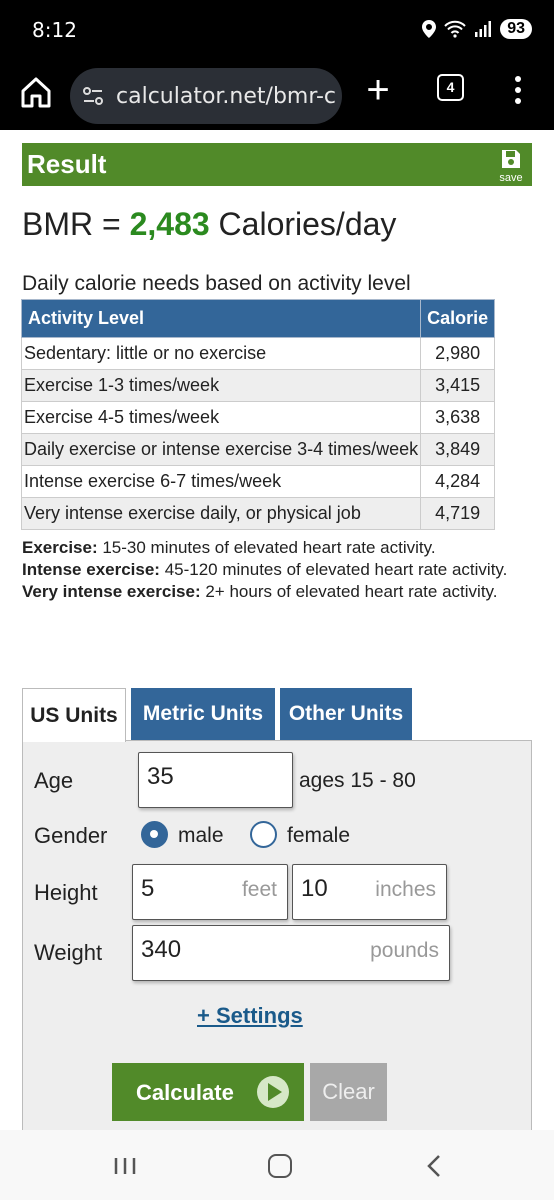 The width and height of the screenshot is (554, 1200). What do you see at coordinates (210, 892) in the screenshot?
I see `height-feet-input: 5 feet` at bounding box center [210, 892].